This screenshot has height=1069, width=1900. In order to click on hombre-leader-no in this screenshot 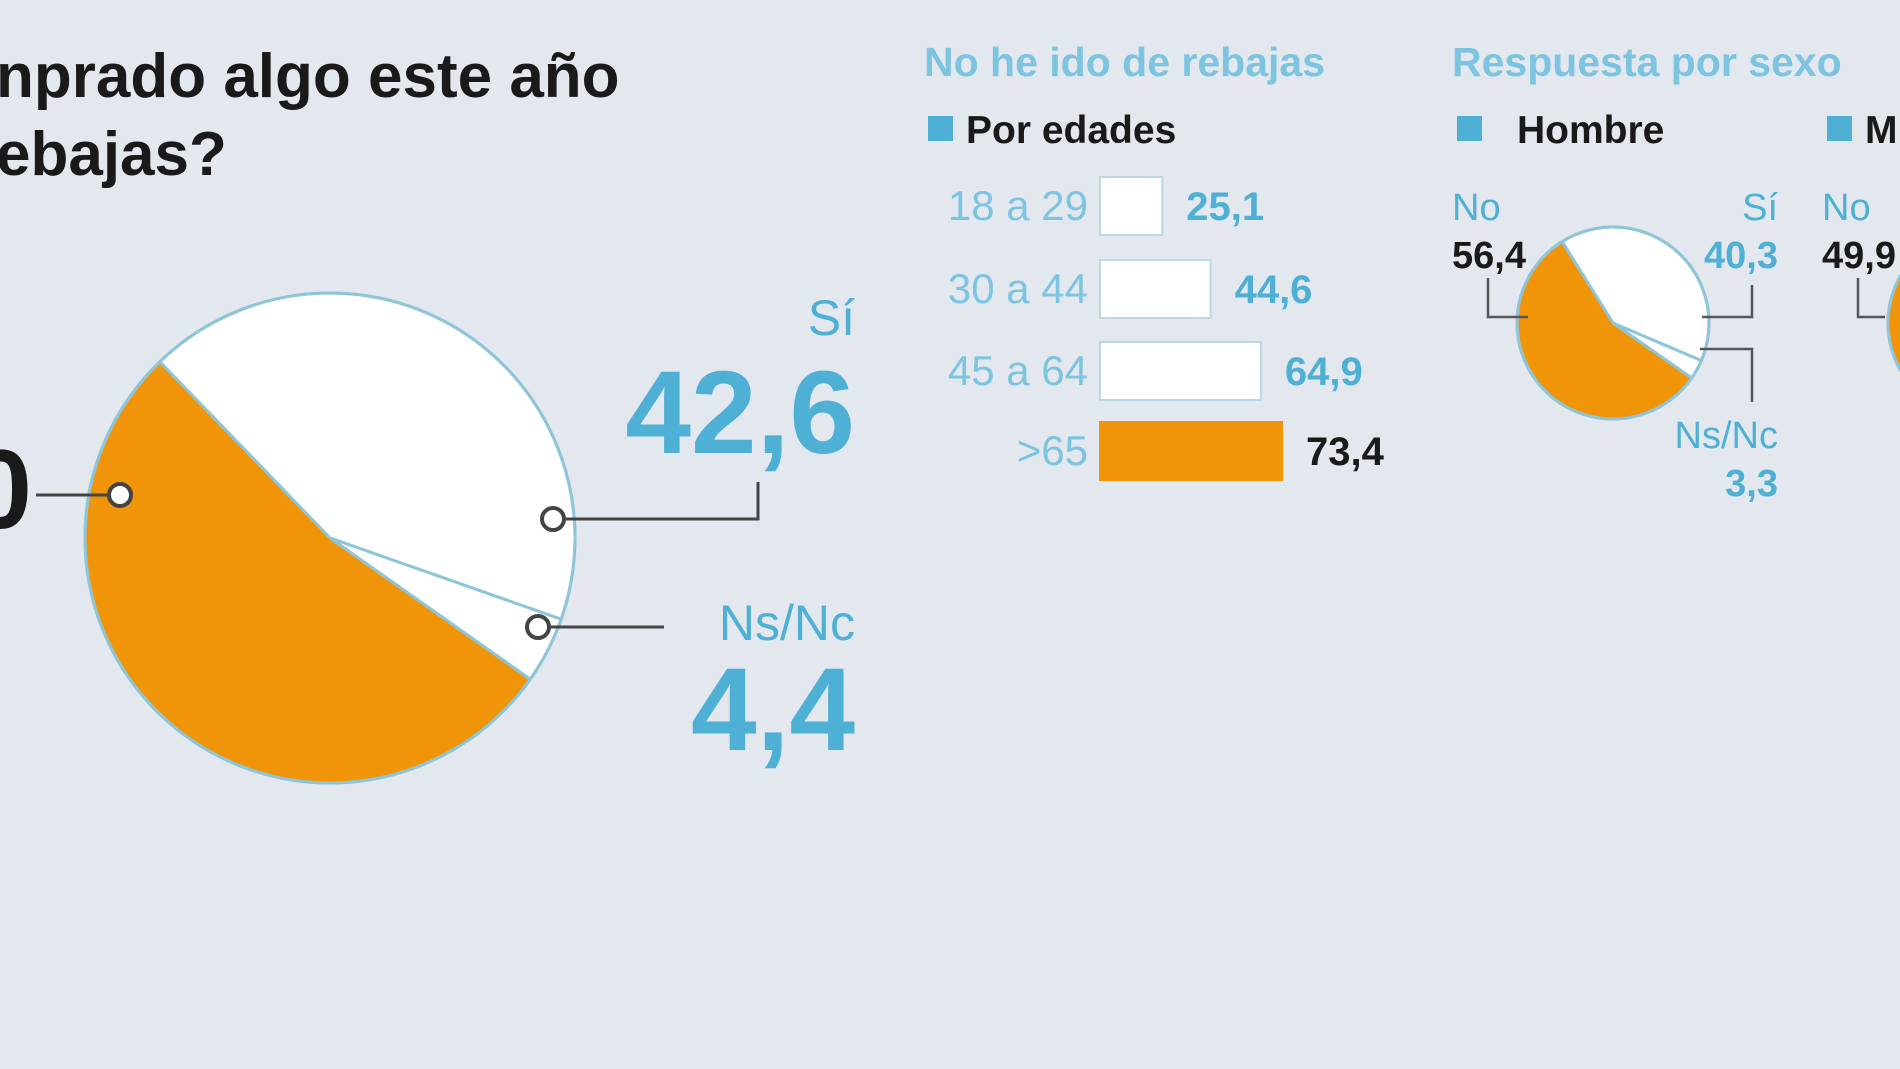, I will do `click(1507, 298)`.